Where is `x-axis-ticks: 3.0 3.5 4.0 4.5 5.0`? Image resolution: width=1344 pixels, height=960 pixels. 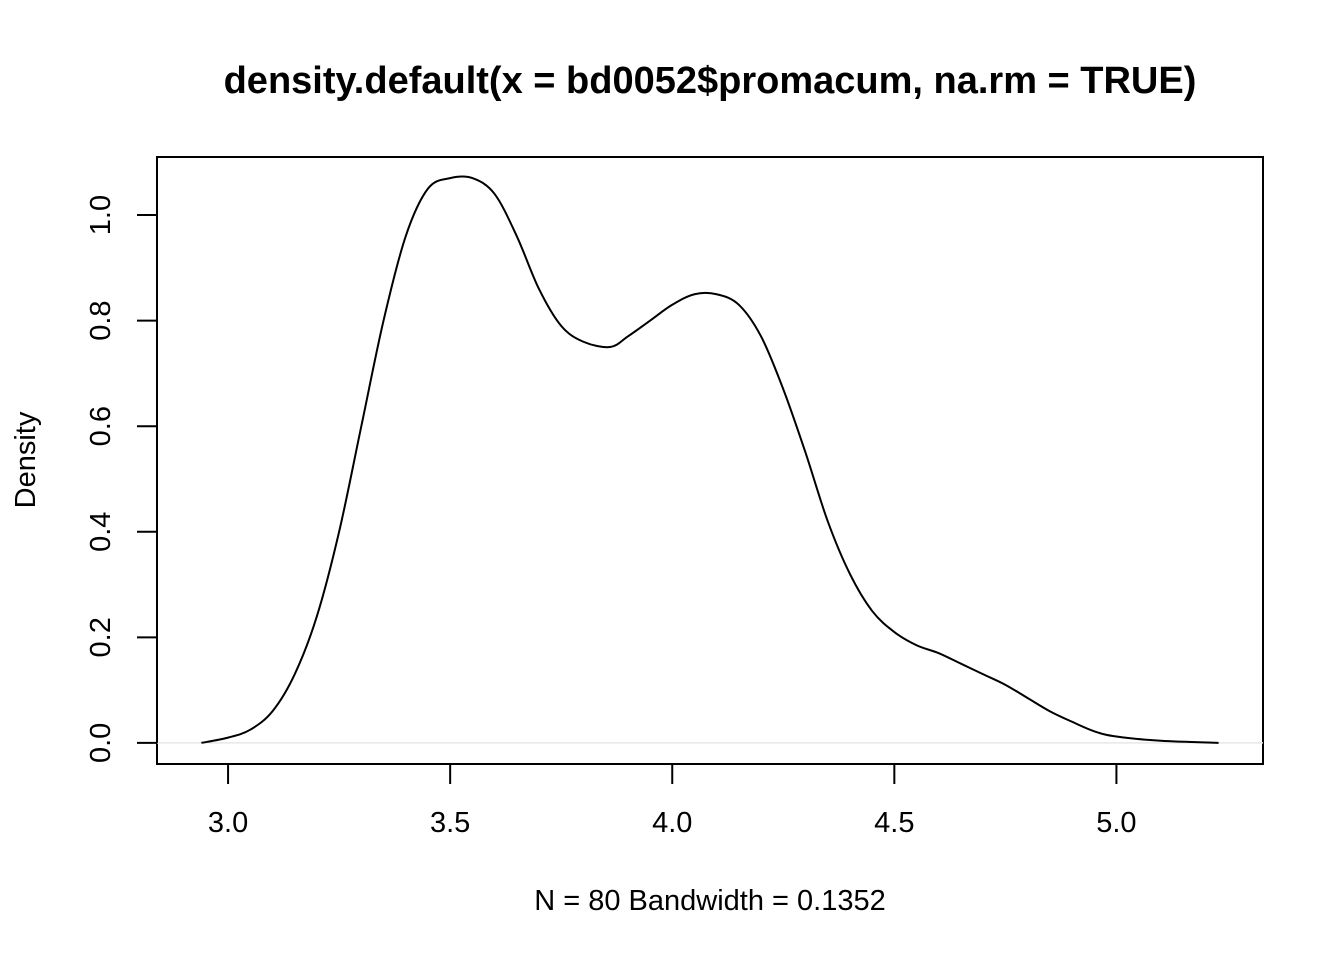 x-axis-ticks: 3.0 3.5 4.0 4.5 5.0 is located at coordinates (672, 801).